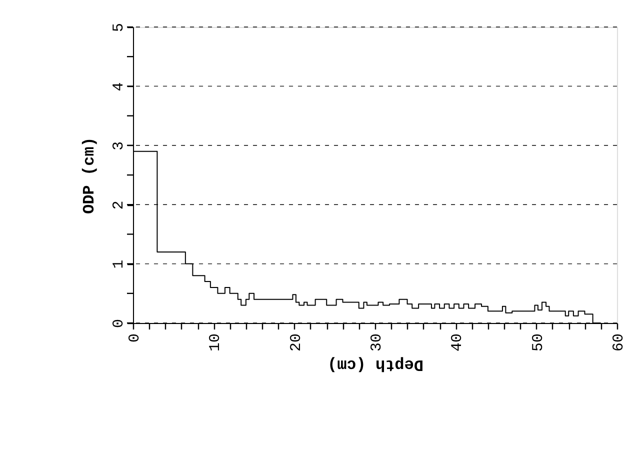 The width and height of the screenshot is (632, 461). What do you see at coordinates (619, 343) in the screenshot?
I see `x-tick-label: 60` at bounding box center [619, 343].